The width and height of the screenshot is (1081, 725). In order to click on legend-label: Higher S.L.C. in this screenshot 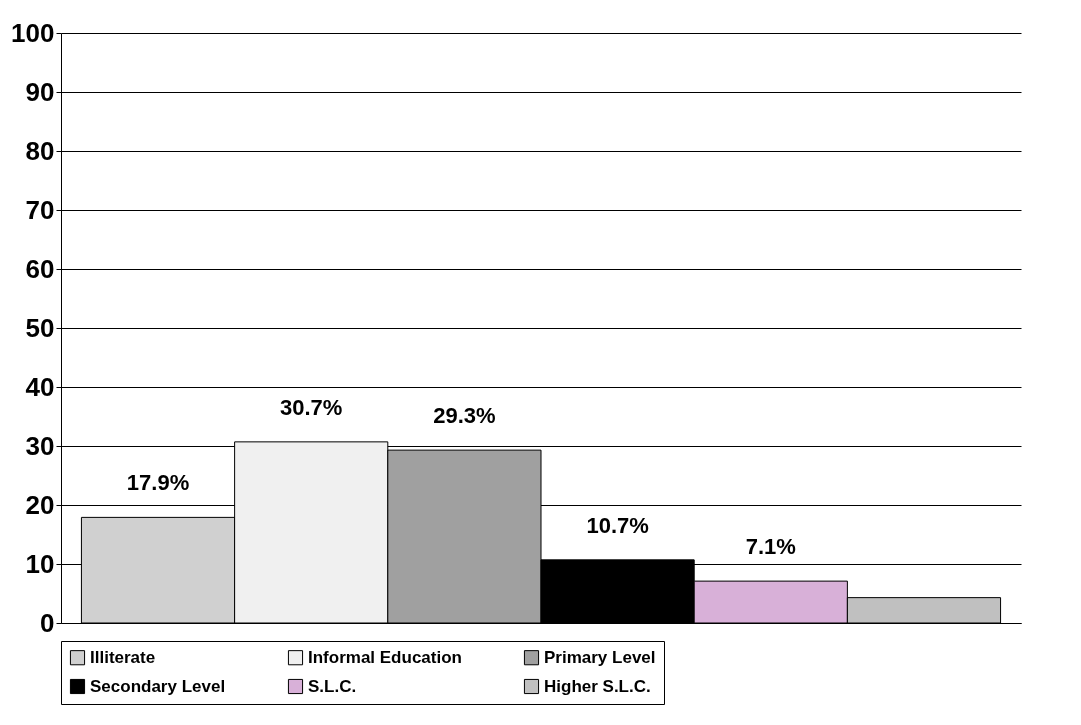, I will do `click(597, 686)`.